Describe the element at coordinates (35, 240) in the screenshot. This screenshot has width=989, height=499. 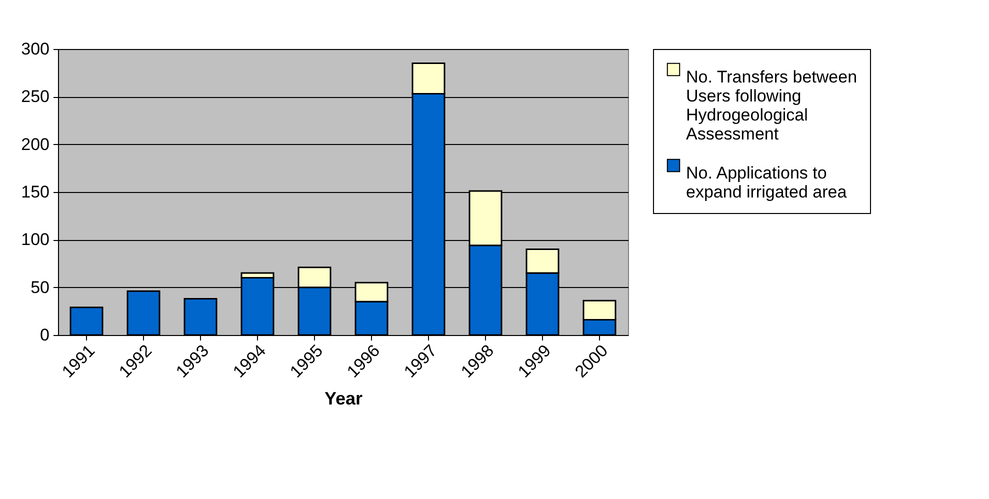
I see `y-tick-label: 100` at that location.